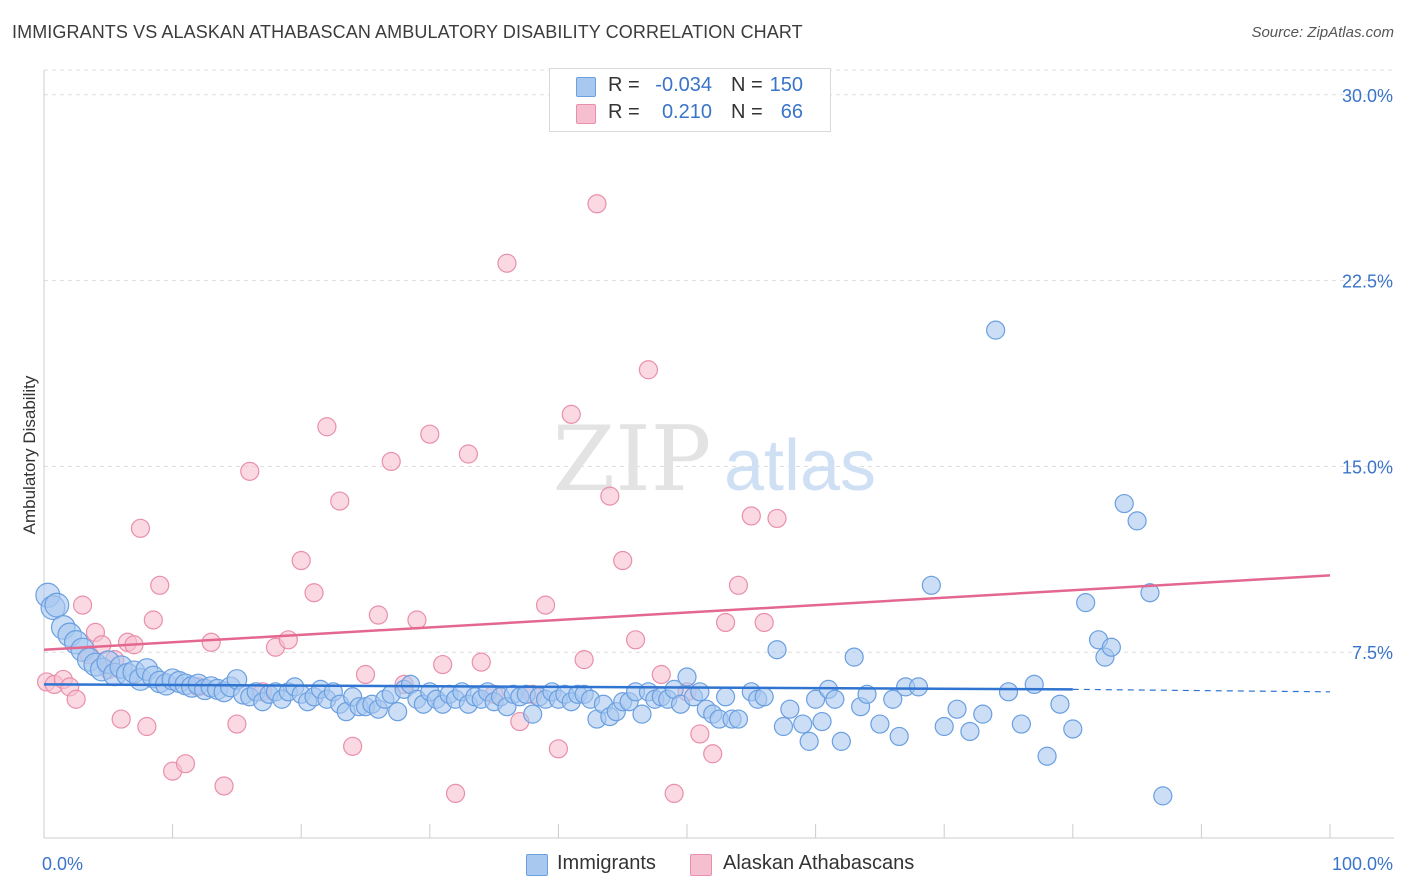  Describe the element at coordinates (1322, 32) in the screenshot. I see `source-label: Source: ZipAtlas.com` at that location.